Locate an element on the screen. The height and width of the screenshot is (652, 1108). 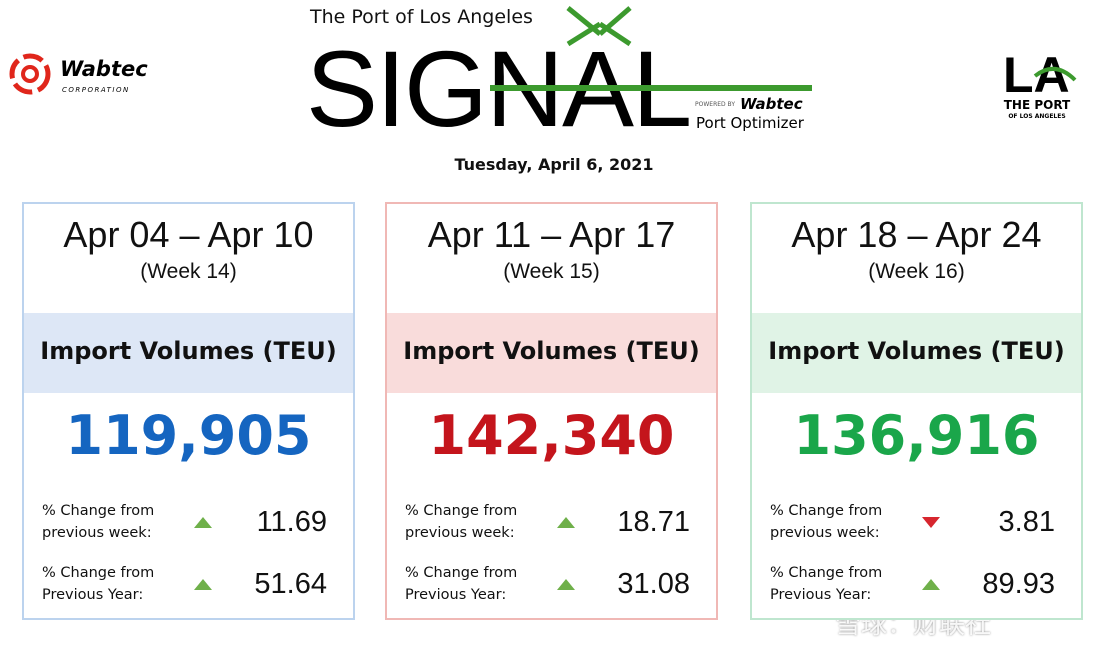
change-value: 89.93 is located at coordinates (1018, 584).